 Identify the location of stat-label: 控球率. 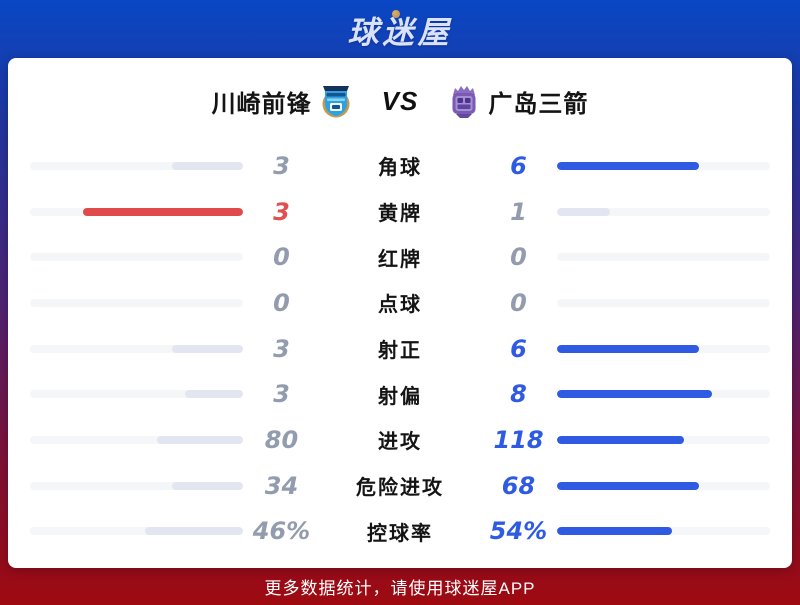
(400, 533).